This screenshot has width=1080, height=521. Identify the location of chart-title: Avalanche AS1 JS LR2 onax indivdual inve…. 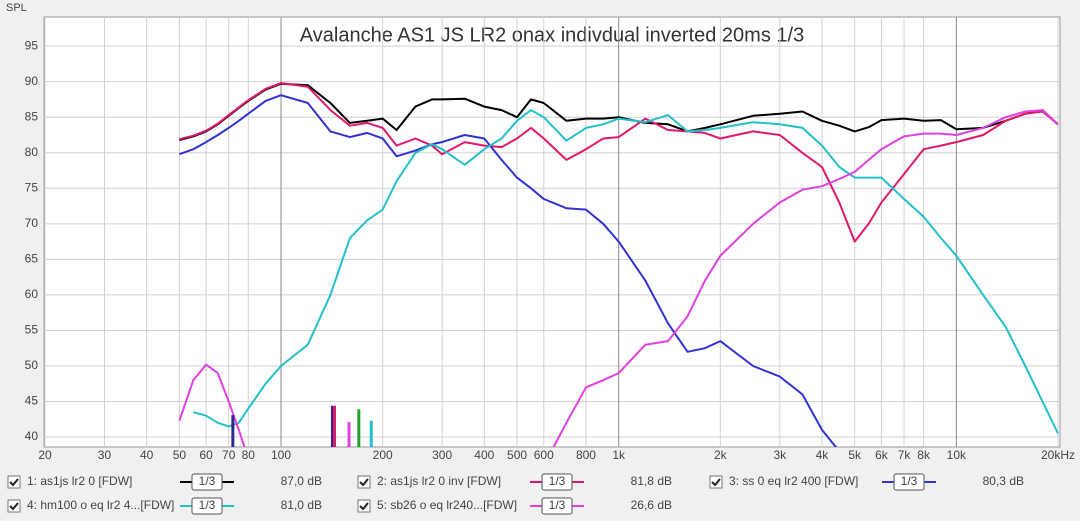
(552, 35).